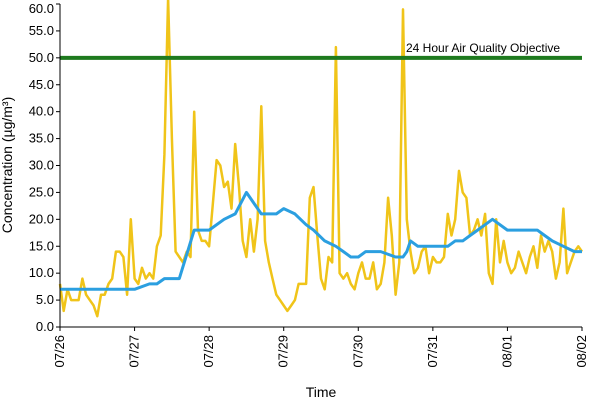 Image resolution: width=600 pixels, height=400 pixels. I want to click on objective-annotation: 24 Hour Air Quality Objective, so click(483, 48).